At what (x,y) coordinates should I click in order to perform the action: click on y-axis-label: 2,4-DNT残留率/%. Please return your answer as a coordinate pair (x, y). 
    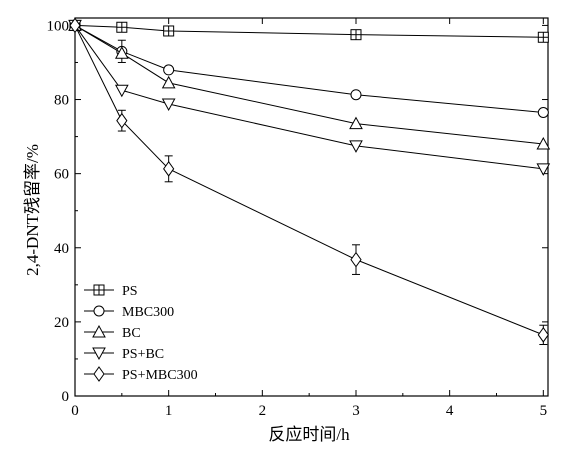
    Looking at the image, I should click on (32, 210).